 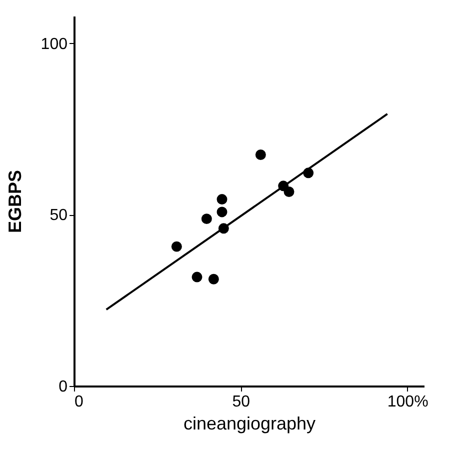 I want to click on y-tick-label: 50, so click(x=59, y=215).